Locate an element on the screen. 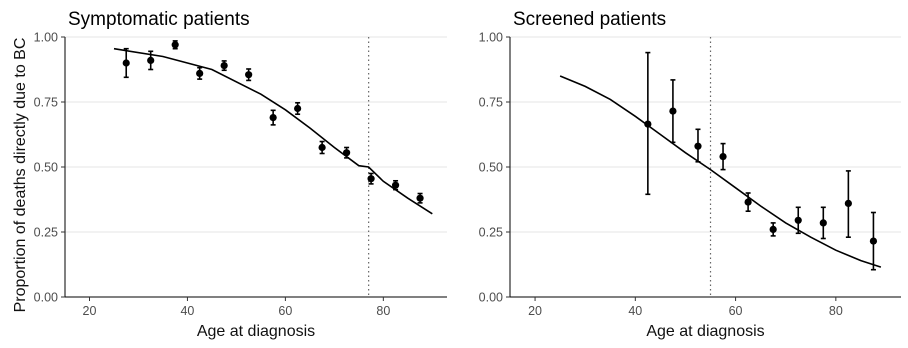 The height and width of the screenshot is (348, 908). panel-2-x-tick-label-2: 60 is located at coordinates (736, 311).